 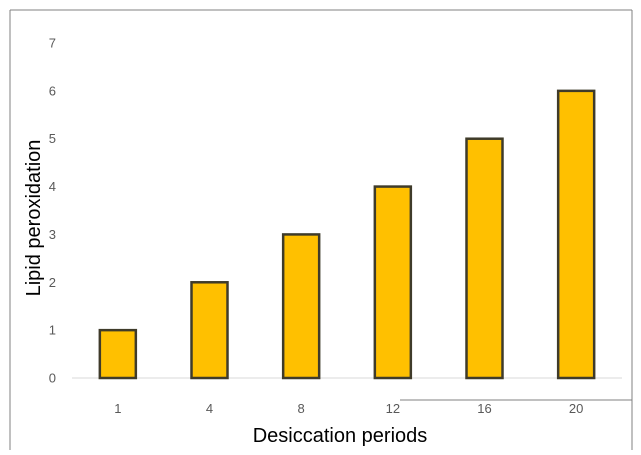 What do you see at coordinates (576, 408) in the screenshot?
I see `x-tick-label: 20` at bounding box center [576, 408].